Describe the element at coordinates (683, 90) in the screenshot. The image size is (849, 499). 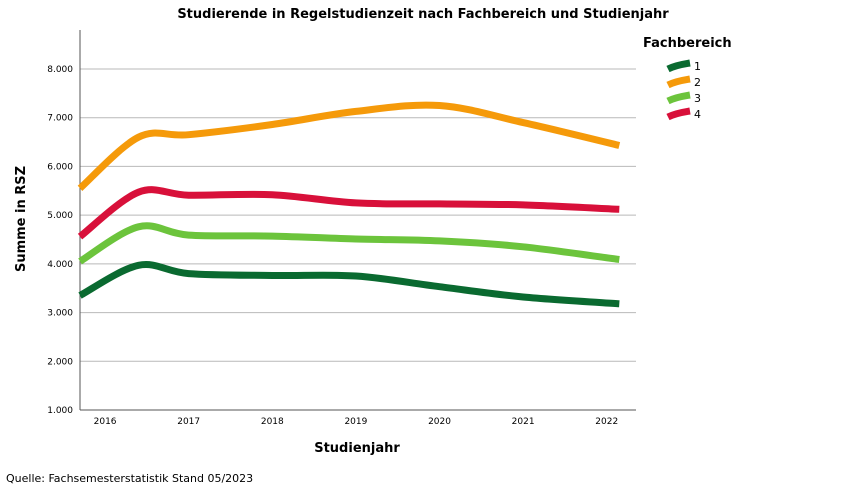
I see `legend-items: 1 2 3 4` at that location.